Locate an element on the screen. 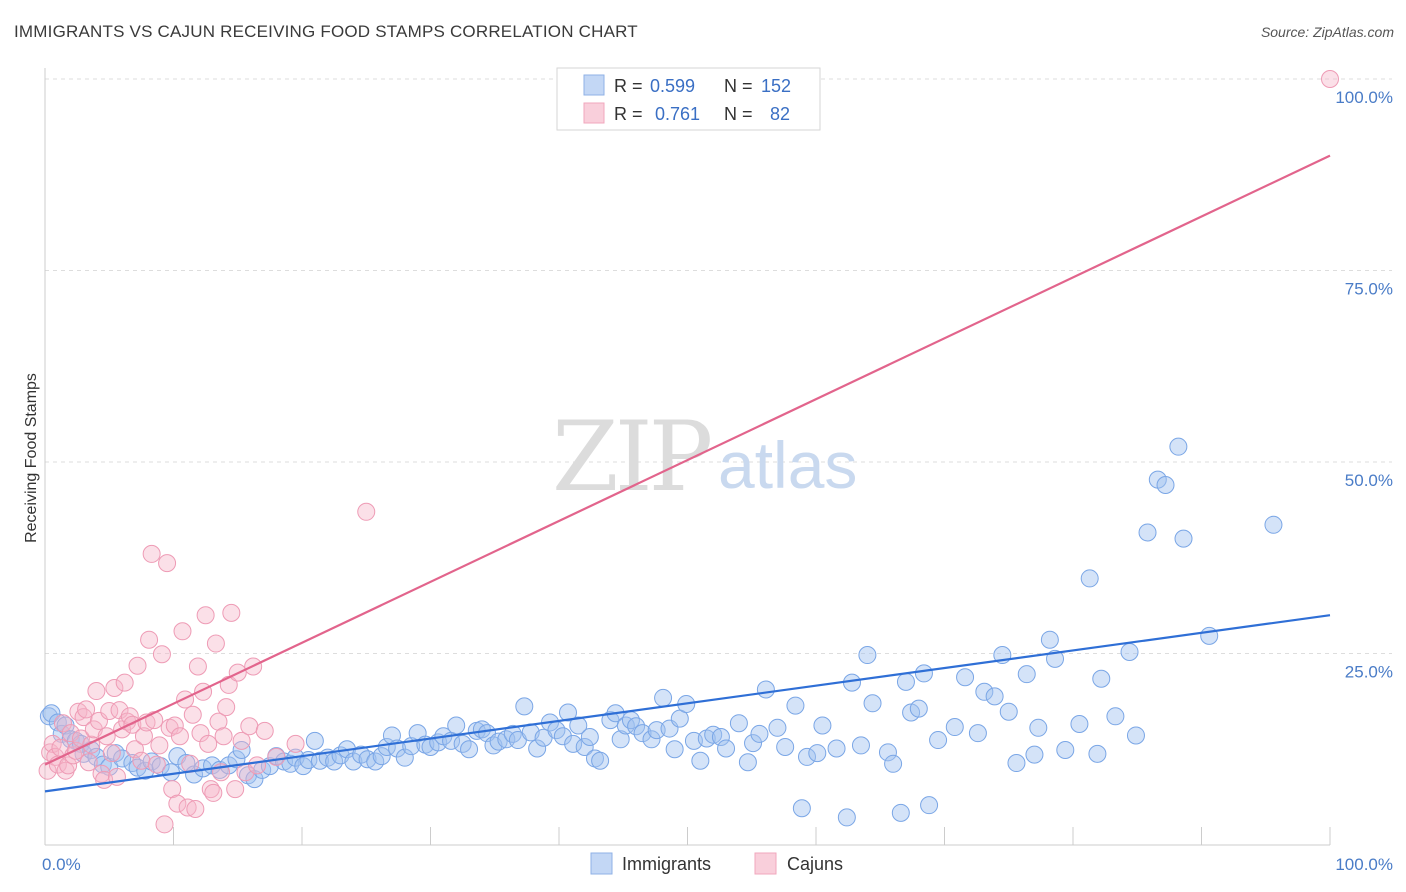 The image size is (1406, 892). legend-label-immigrants: Immigrants is located at coordinates (666, 864).